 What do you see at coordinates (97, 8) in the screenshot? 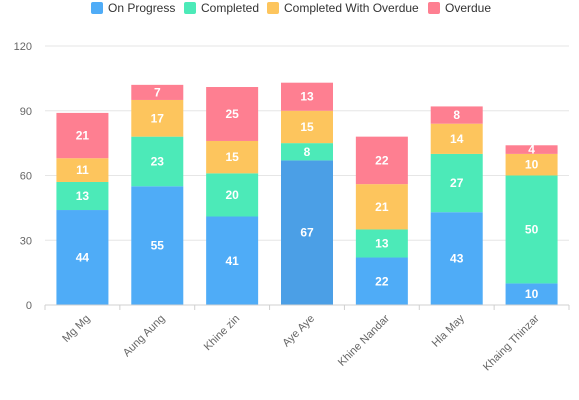
I see `legend-swatch-on-progress` at bounding box center [97, 8].